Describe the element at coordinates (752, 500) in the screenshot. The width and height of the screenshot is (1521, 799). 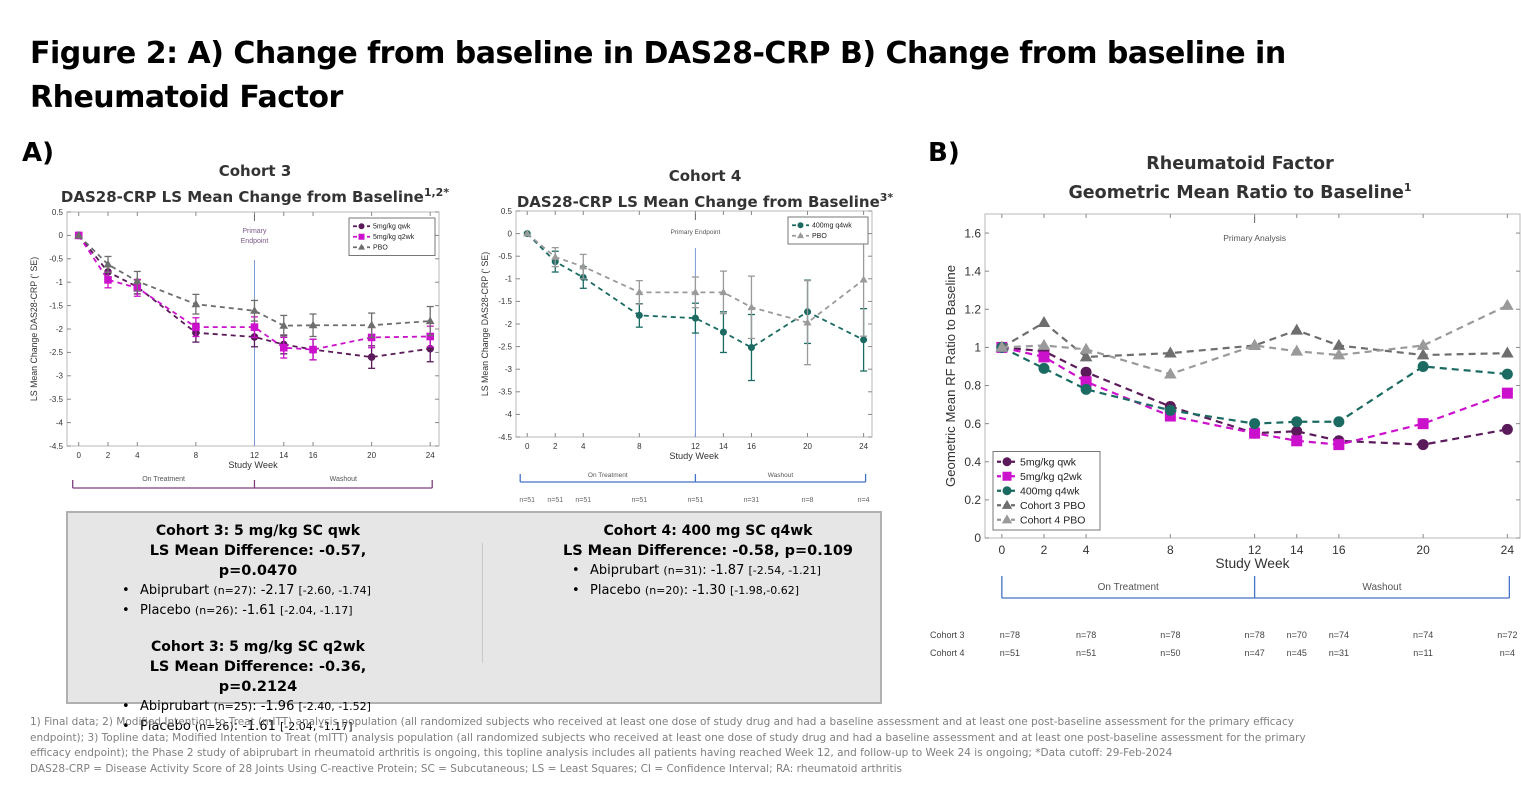
I see `n-count: n=31` at that location.